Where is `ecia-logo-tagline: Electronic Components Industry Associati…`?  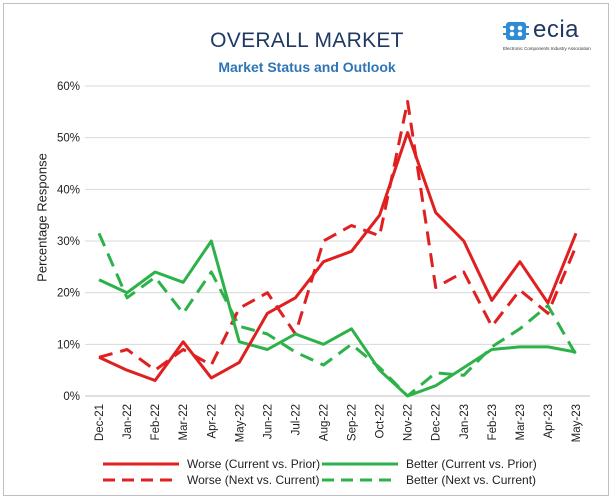 ecia-logo-tagline: Electronic Components Industry Associati… is located at coordinates (547, 48).